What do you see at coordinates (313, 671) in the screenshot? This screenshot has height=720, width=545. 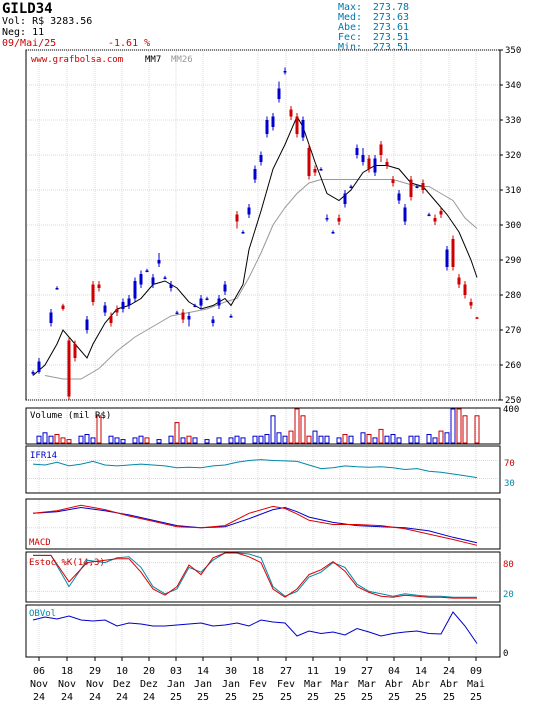 I see `x-tick-day: 11` at bounding box center [313, 671].